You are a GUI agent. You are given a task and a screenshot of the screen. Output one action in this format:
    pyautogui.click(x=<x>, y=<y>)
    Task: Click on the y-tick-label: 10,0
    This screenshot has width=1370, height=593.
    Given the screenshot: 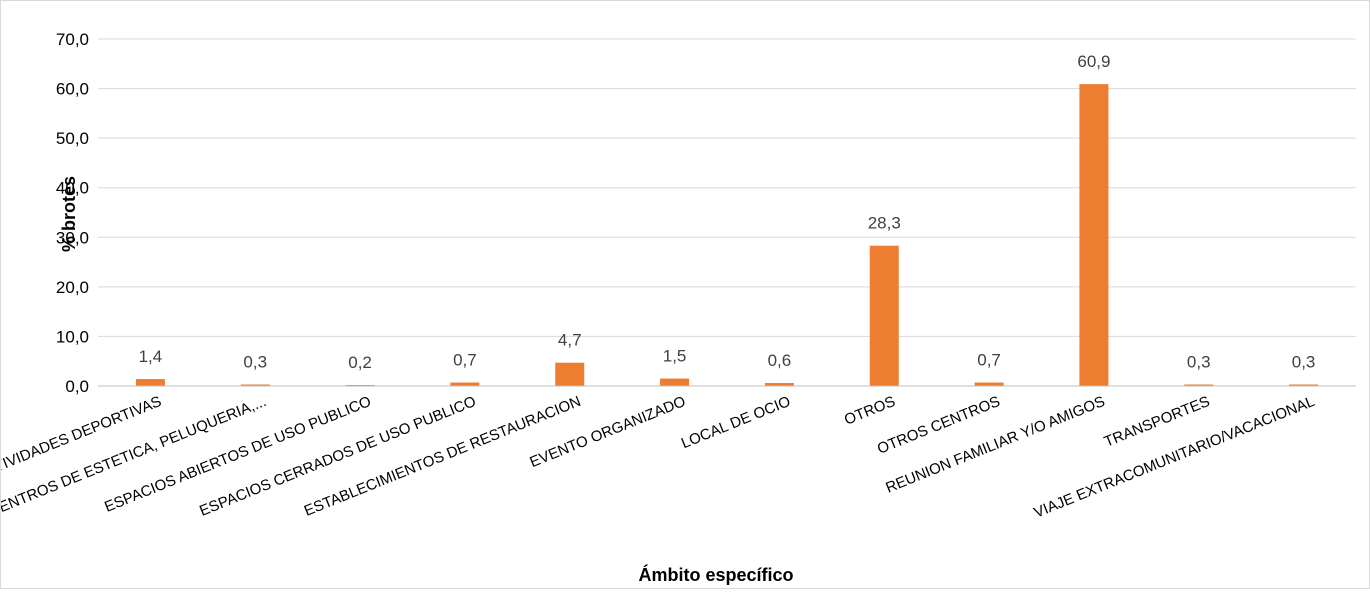 What is the action you would take?
    pyautogui.click(x=72, y=336)
    